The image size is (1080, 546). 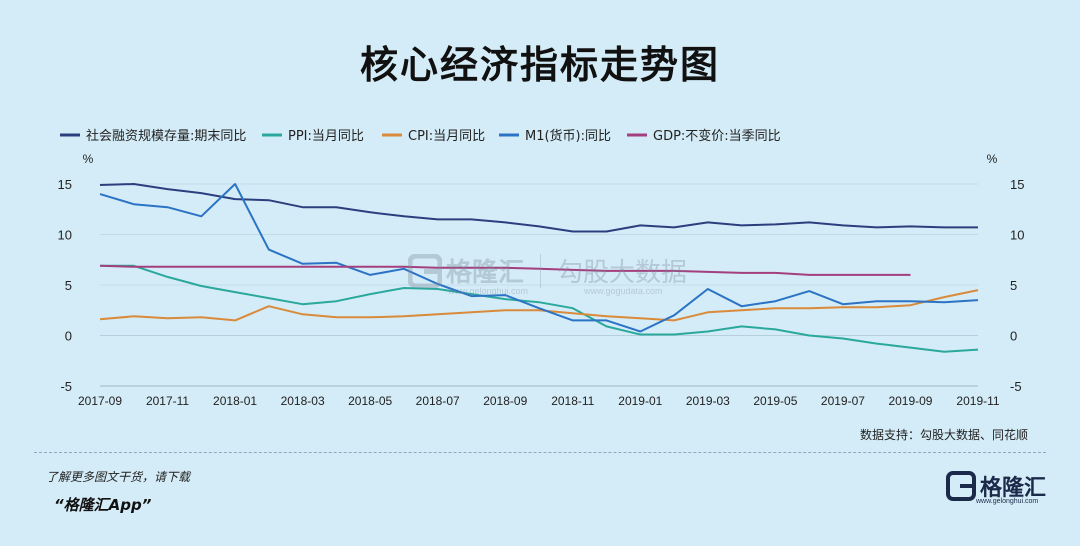 What do you see at coordinates (572, 401) in the screenshot?
I see `x-tick-label: 2018-11` at bounding box center [572, 401].